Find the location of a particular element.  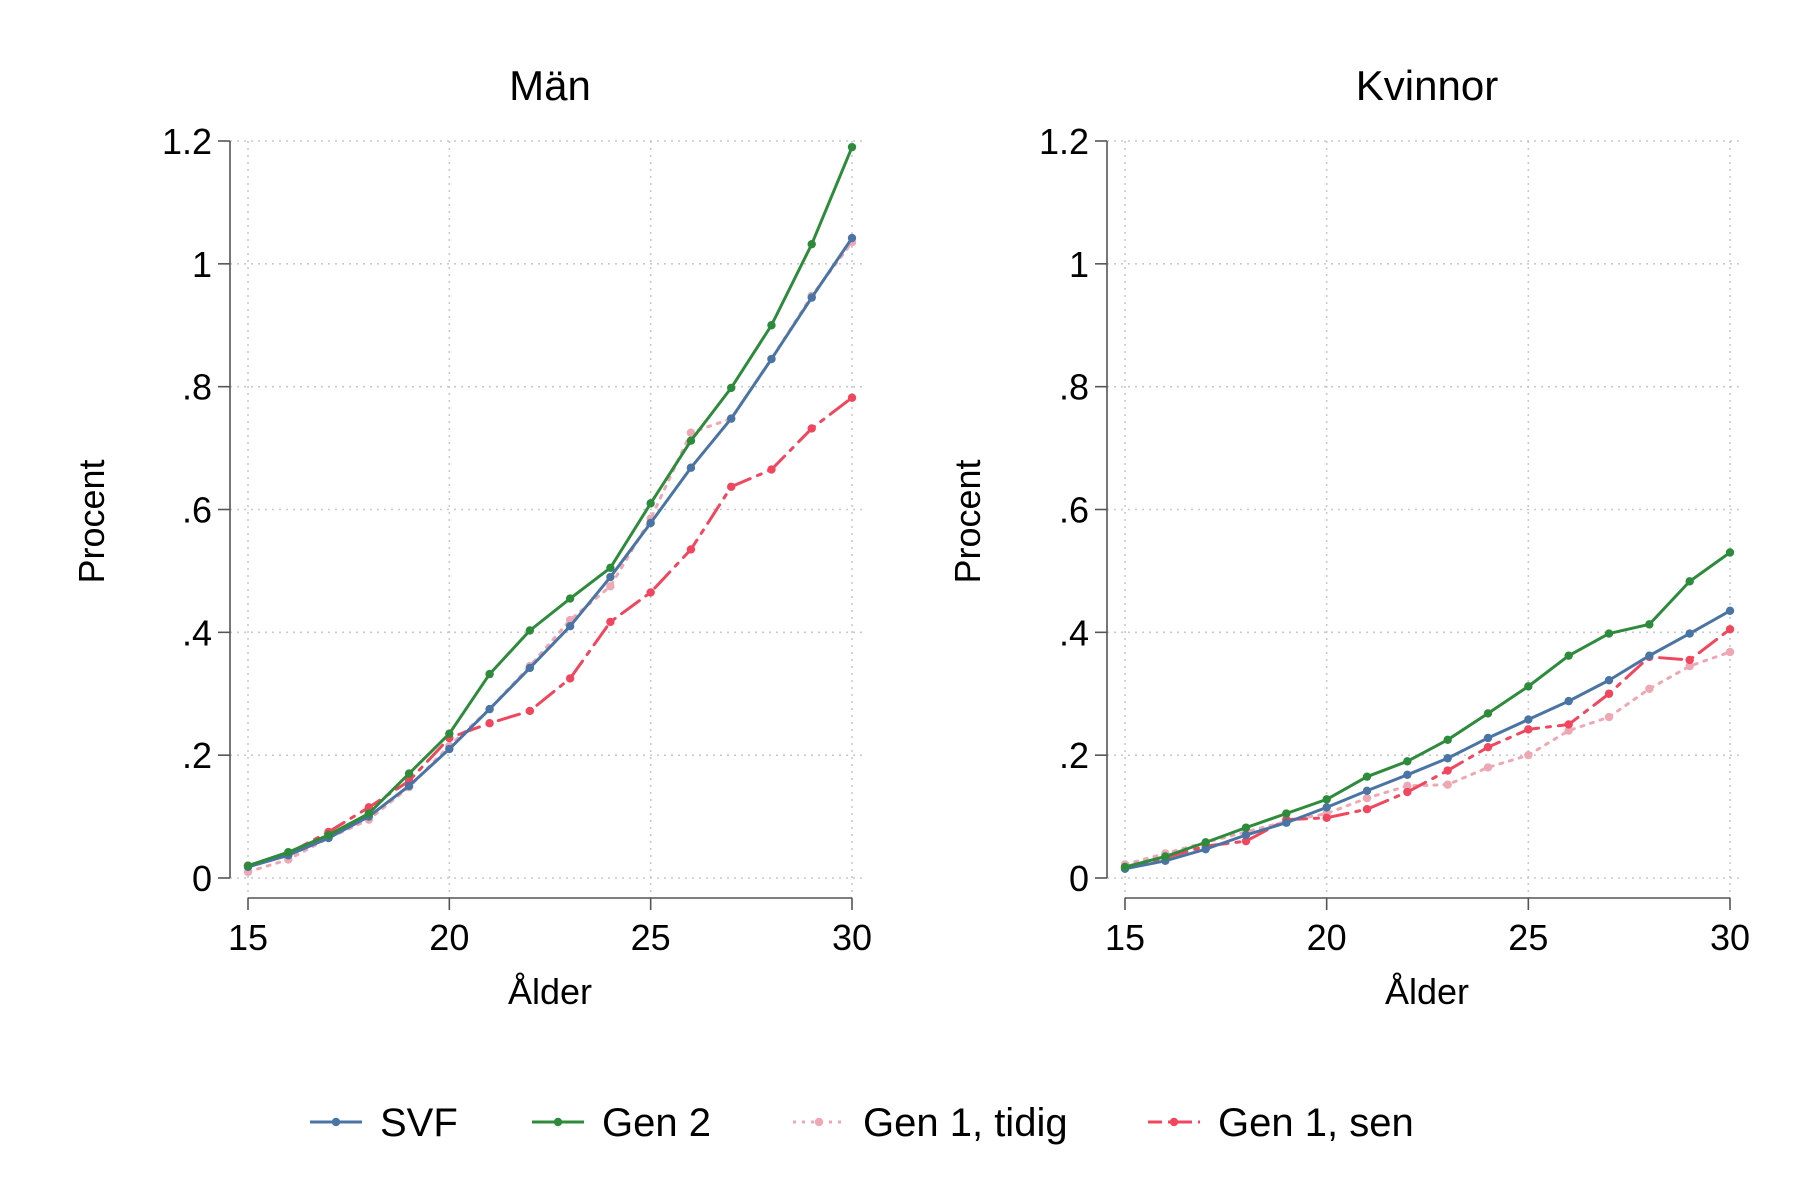

legend: SVF Gen 2 Gen 1, tidig Gen 1, sen is located at coordinates (862, 1123).